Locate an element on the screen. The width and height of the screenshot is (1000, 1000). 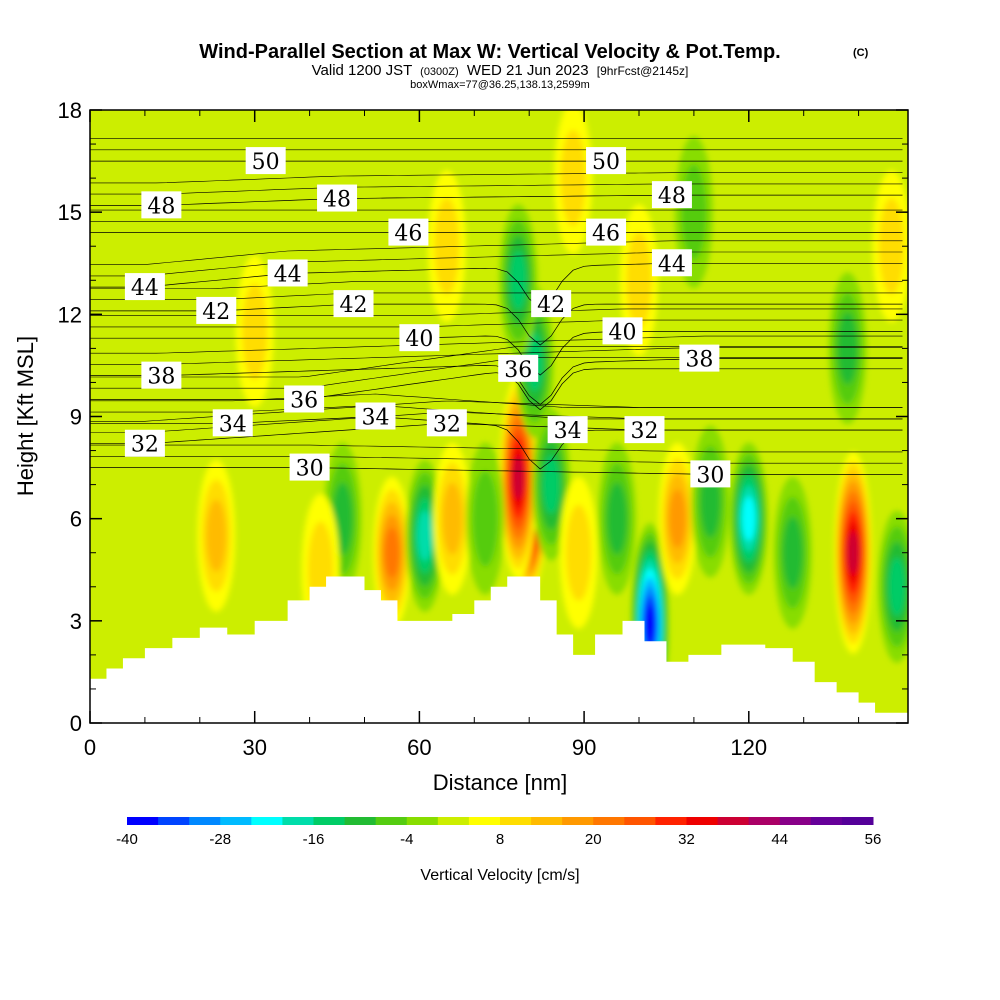
y-tick-label: 18 is located at coordinates (70, 110).